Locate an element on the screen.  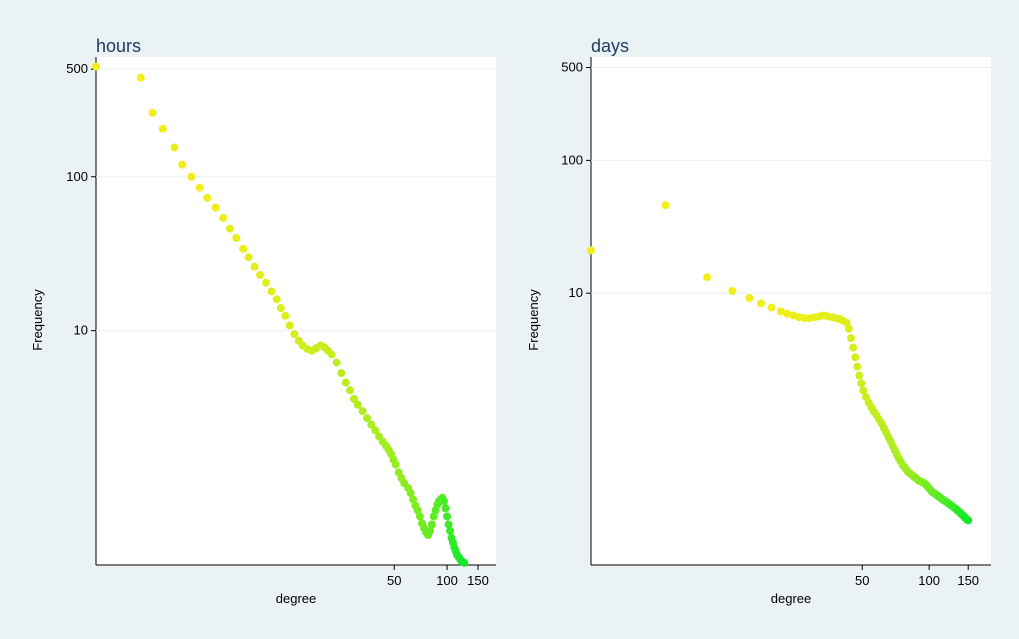
x-ticks-days: 50 100 150 is located at coordinates (917, 576).